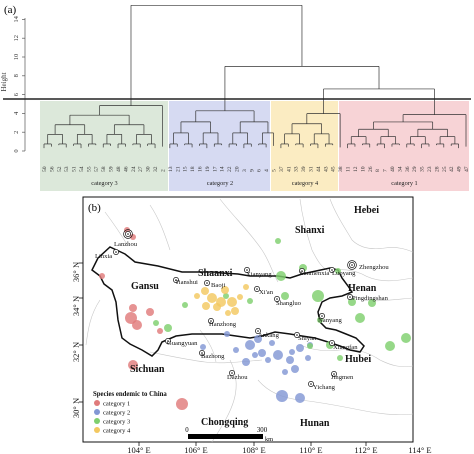 The image size is (474, 454). Describe the element at coordinates (307, 338) in the screenshot. I see `city-shiyan: Shiyan` at that location.